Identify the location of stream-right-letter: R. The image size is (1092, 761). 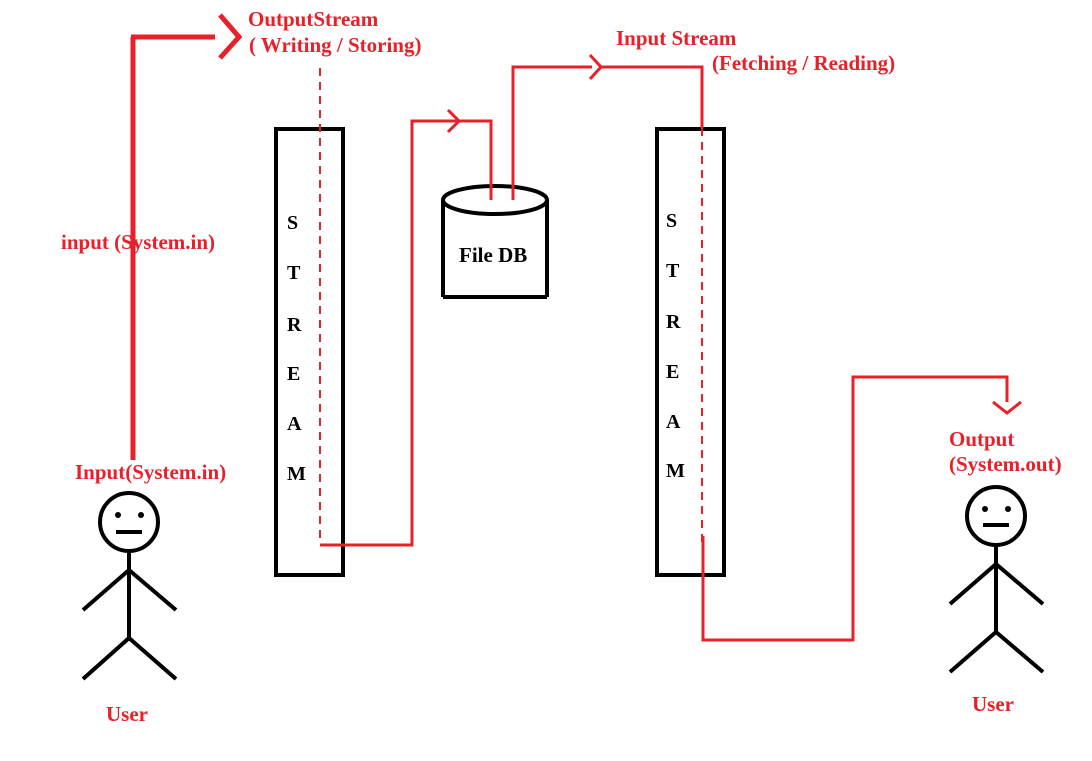
(673, 322).